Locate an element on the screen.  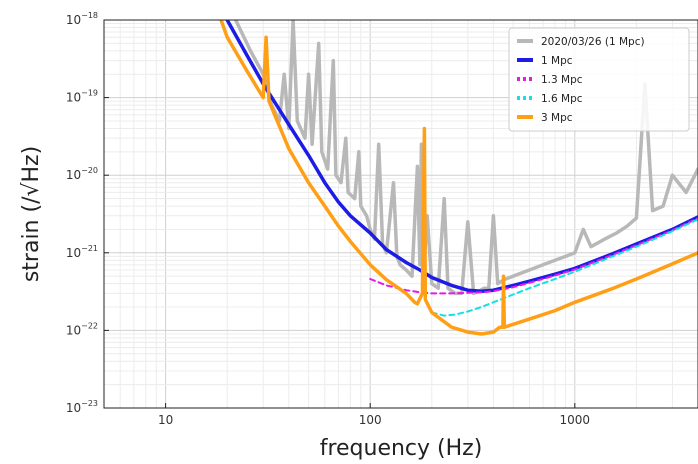
x-tick-label: 10 is located at coordinates (165, 420).